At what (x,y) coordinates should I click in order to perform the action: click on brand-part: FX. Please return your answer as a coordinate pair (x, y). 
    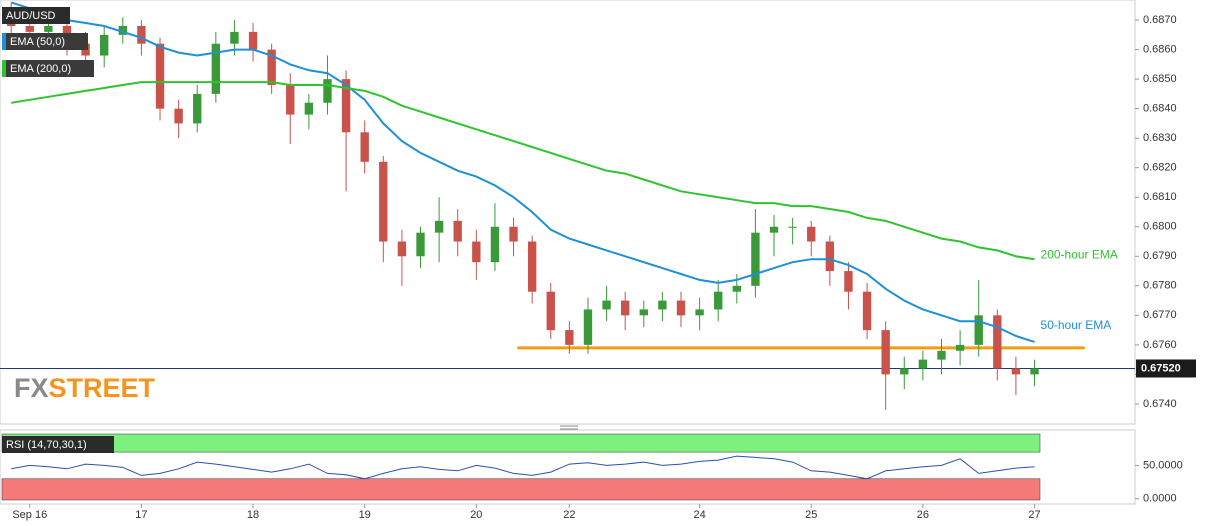
    Looking at the image, I should click on (31, 388).